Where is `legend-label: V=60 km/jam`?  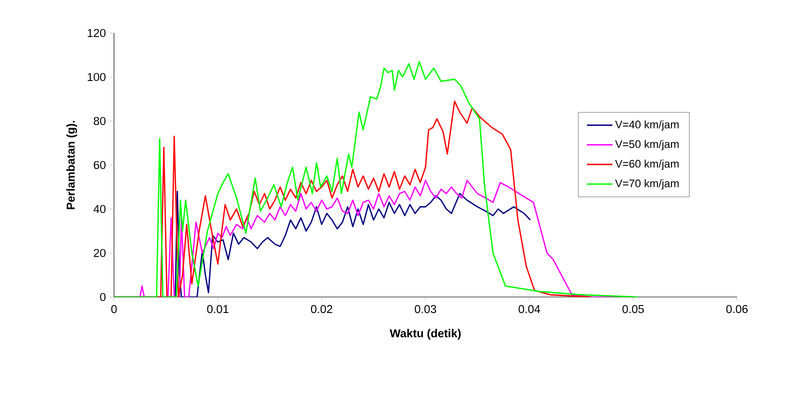 legend-label: V=60 km/jam is located at coordinates (647, 165).